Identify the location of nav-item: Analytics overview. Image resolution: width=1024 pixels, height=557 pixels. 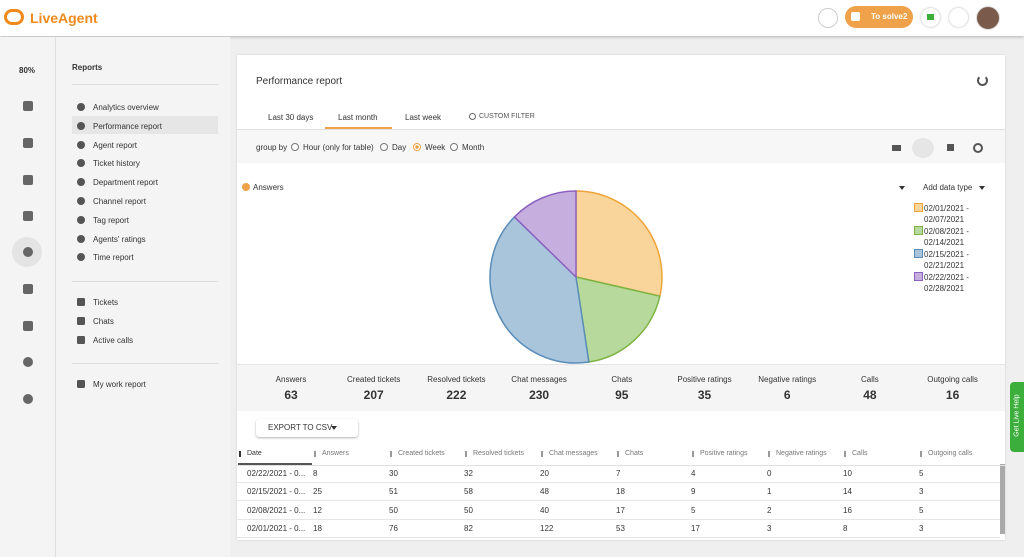
(126, 107).